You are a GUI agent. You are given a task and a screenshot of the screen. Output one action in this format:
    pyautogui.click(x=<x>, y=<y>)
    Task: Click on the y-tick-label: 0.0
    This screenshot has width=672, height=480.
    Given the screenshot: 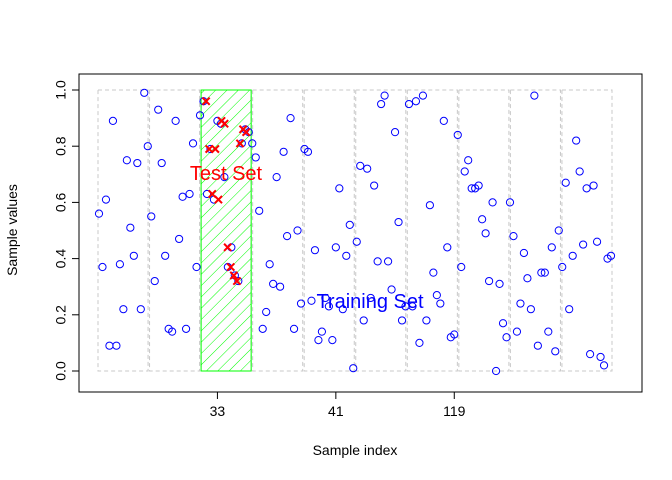 What is the action you would take?
    pyautogui.click(x=61, y=371)
    